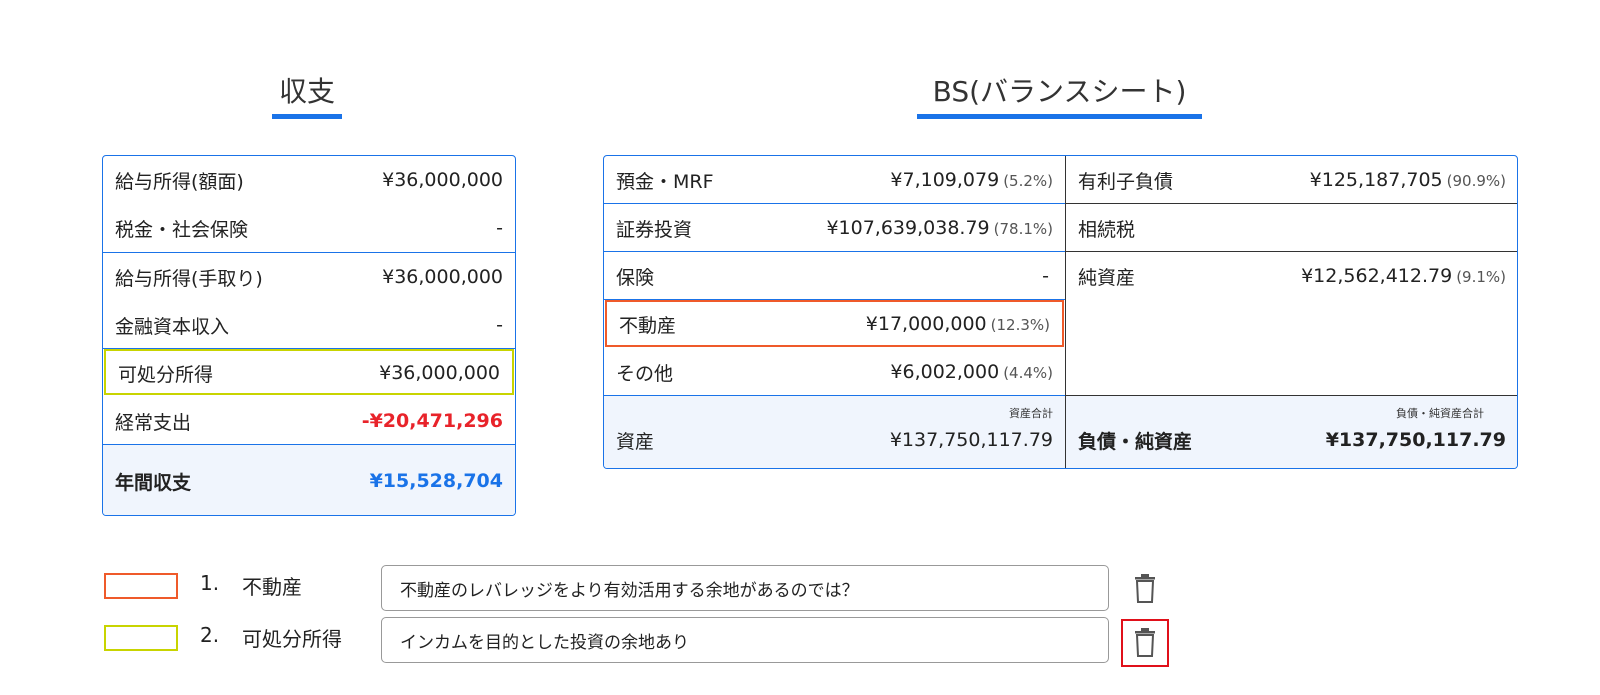 Image resolution: width=1600 pixels, height=695 pixels. Describe the element at coordinates (309, 422) in the screenshot. I see `income-row-expense: 経常支出 -¥20,471,296` at that location.